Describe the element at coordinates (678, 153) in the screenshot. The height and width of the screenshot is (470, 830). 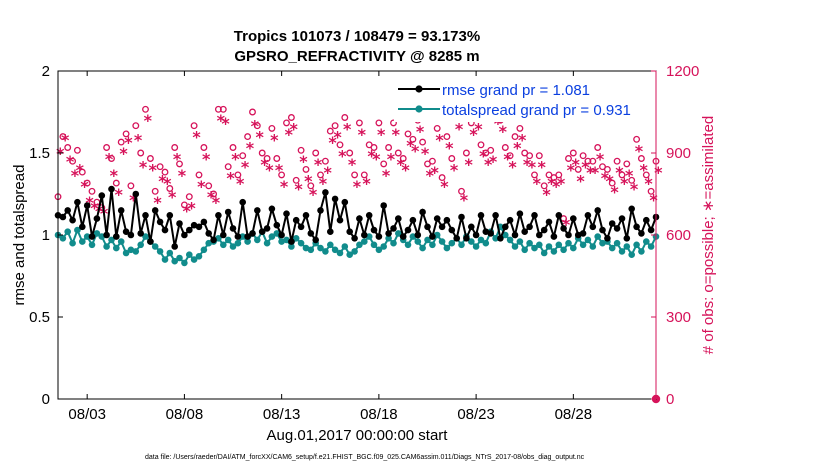
I see `y-right-tick-label: 900` at that location.